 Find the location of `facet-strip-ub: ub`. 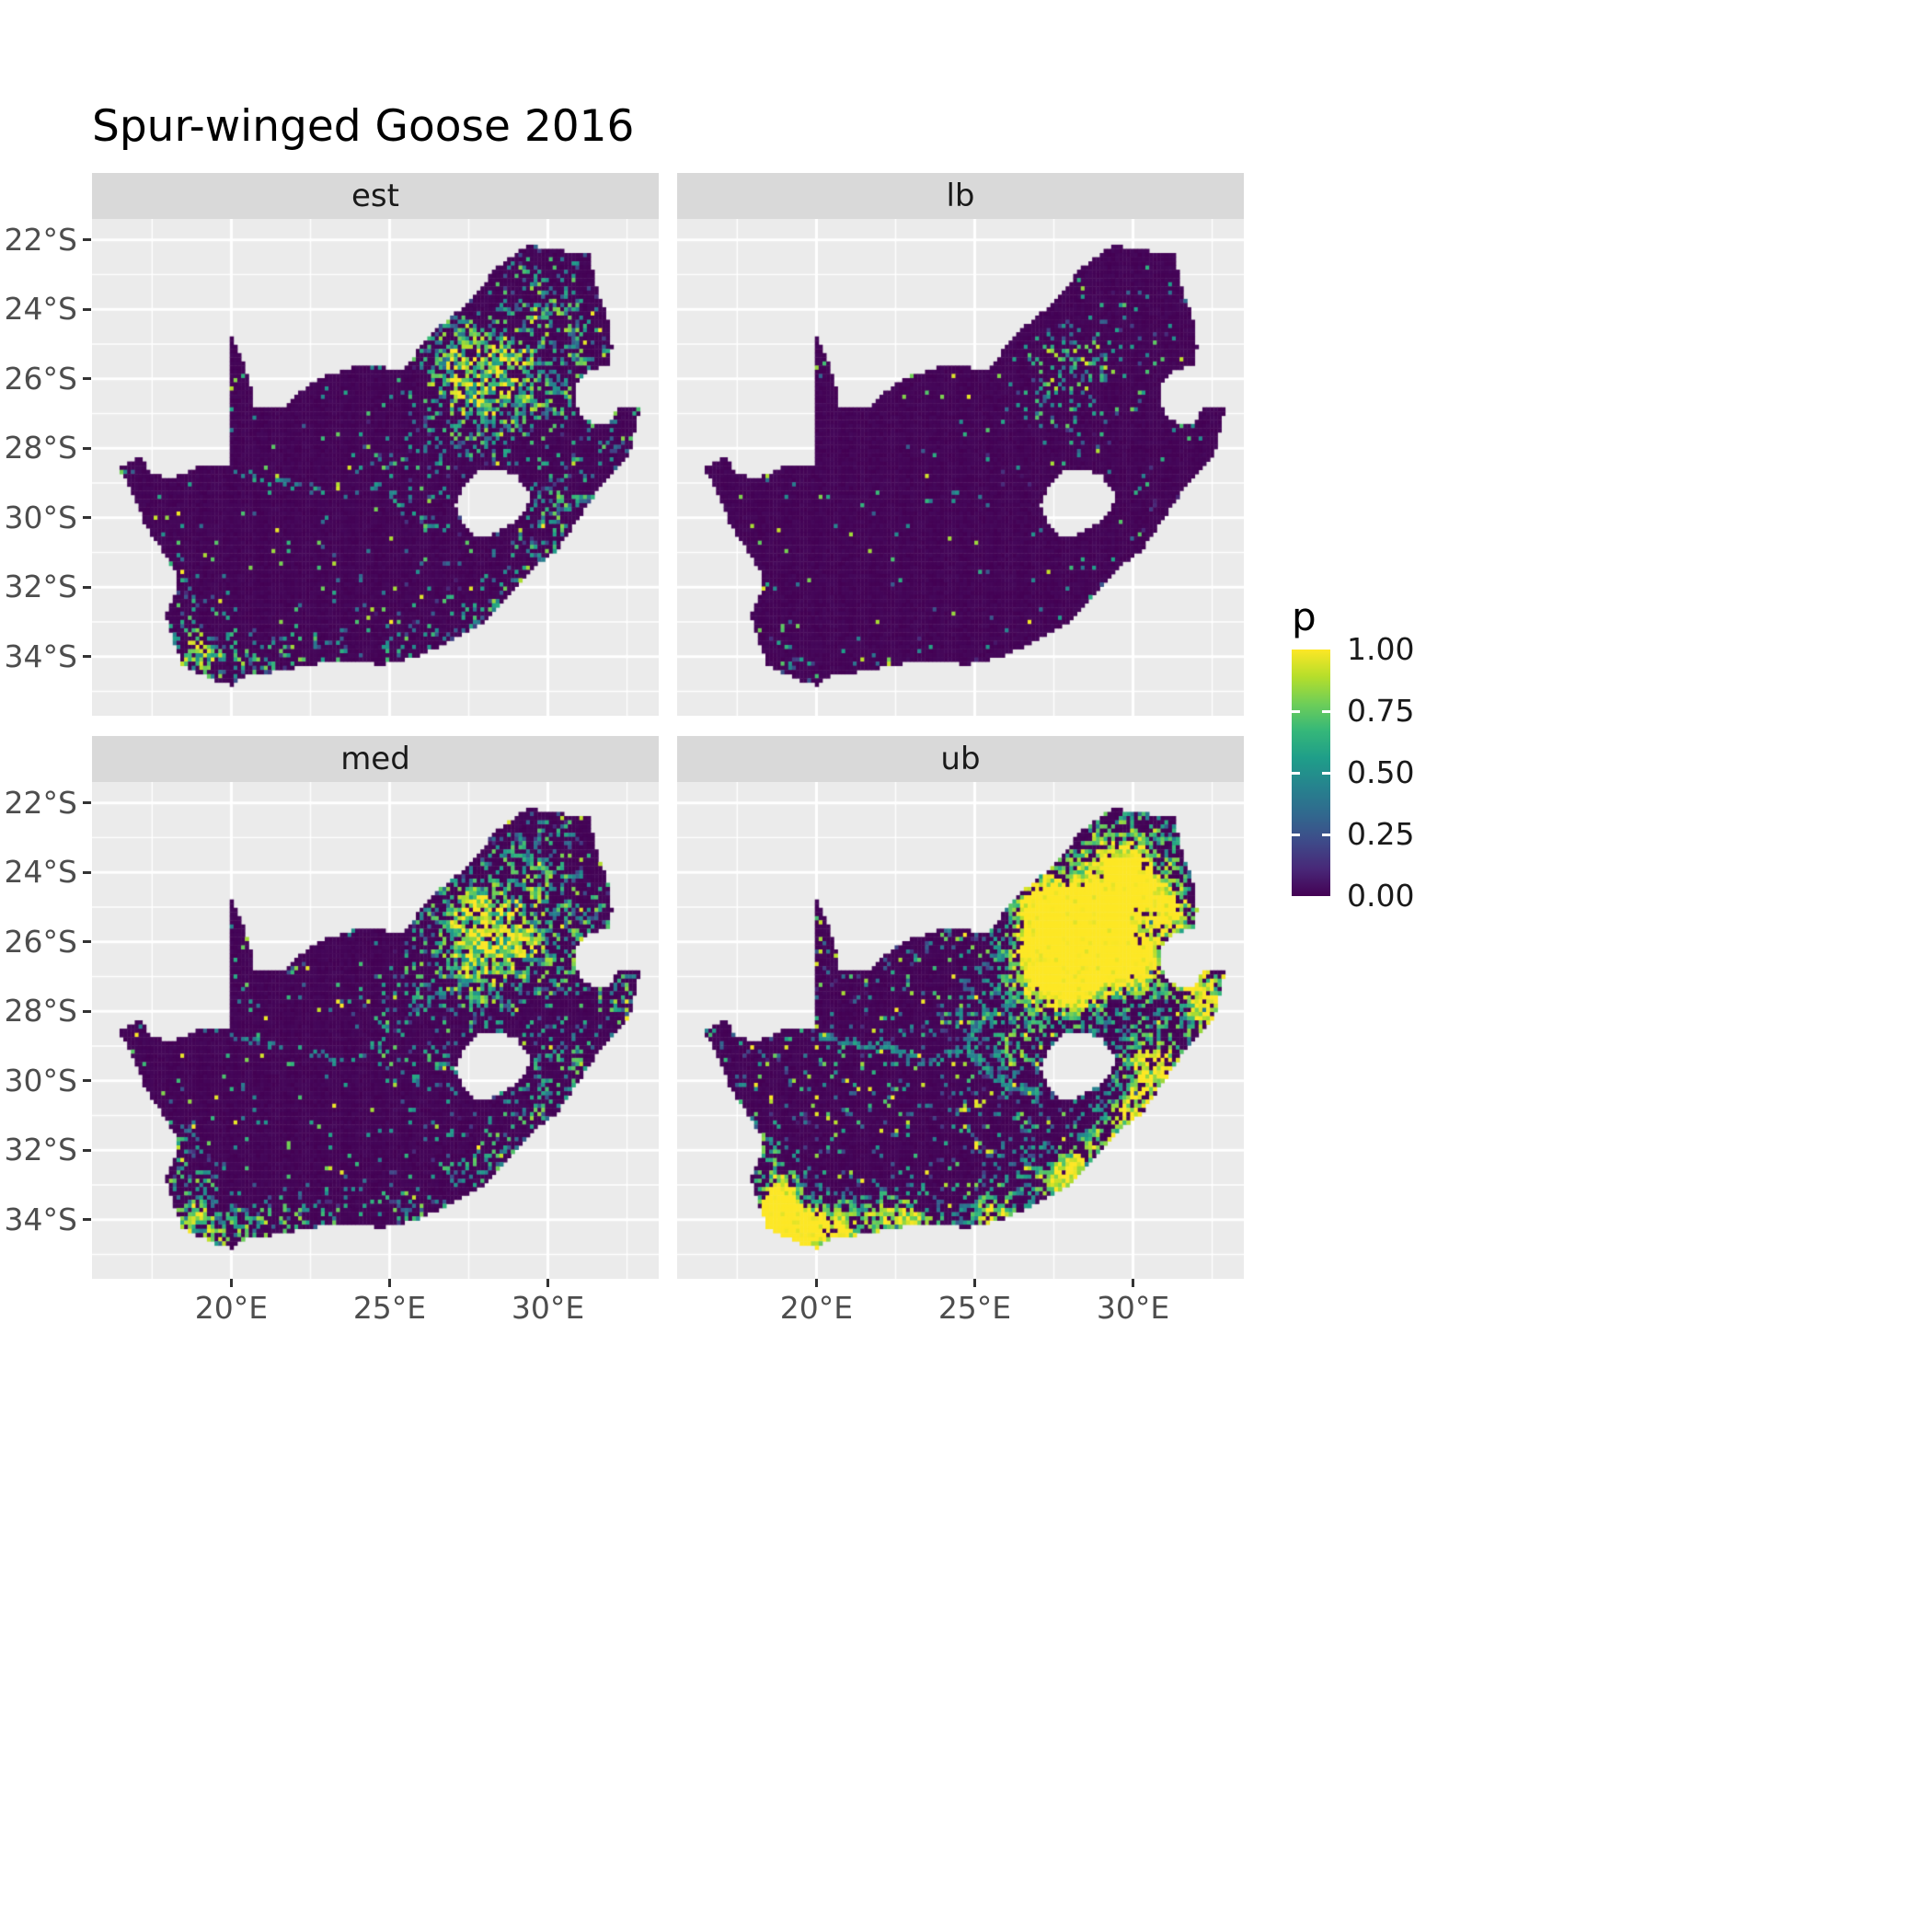

facet-strip-ub: ub is located at coordinates (960, 759).